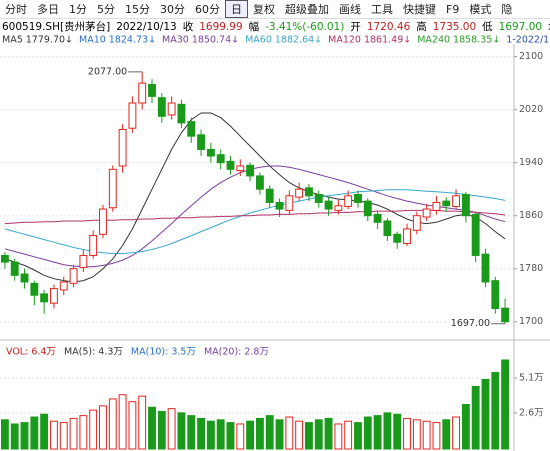 This screenshot has height=451, width=550. Describe the element at coordinates (520, 26) in the screenshot. I see `info-value: 1697.00` at that location.